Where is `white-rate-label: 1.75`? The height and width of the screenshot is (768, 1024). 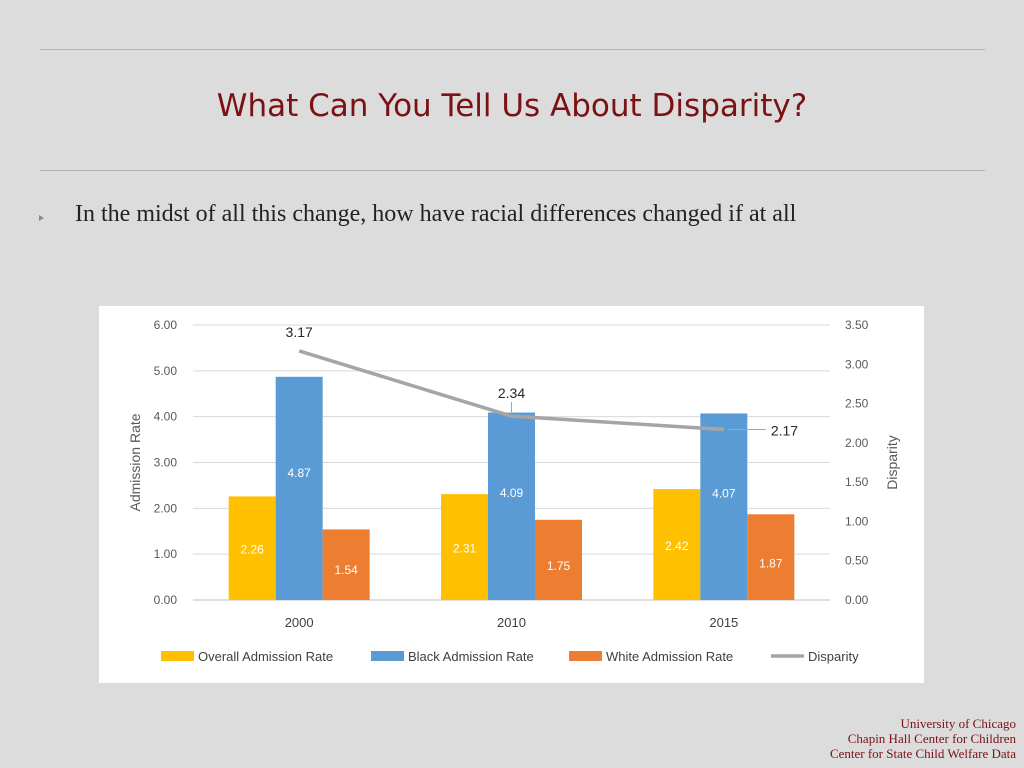
white-rate-label: 1.75 is located at coordinates (559, 566).